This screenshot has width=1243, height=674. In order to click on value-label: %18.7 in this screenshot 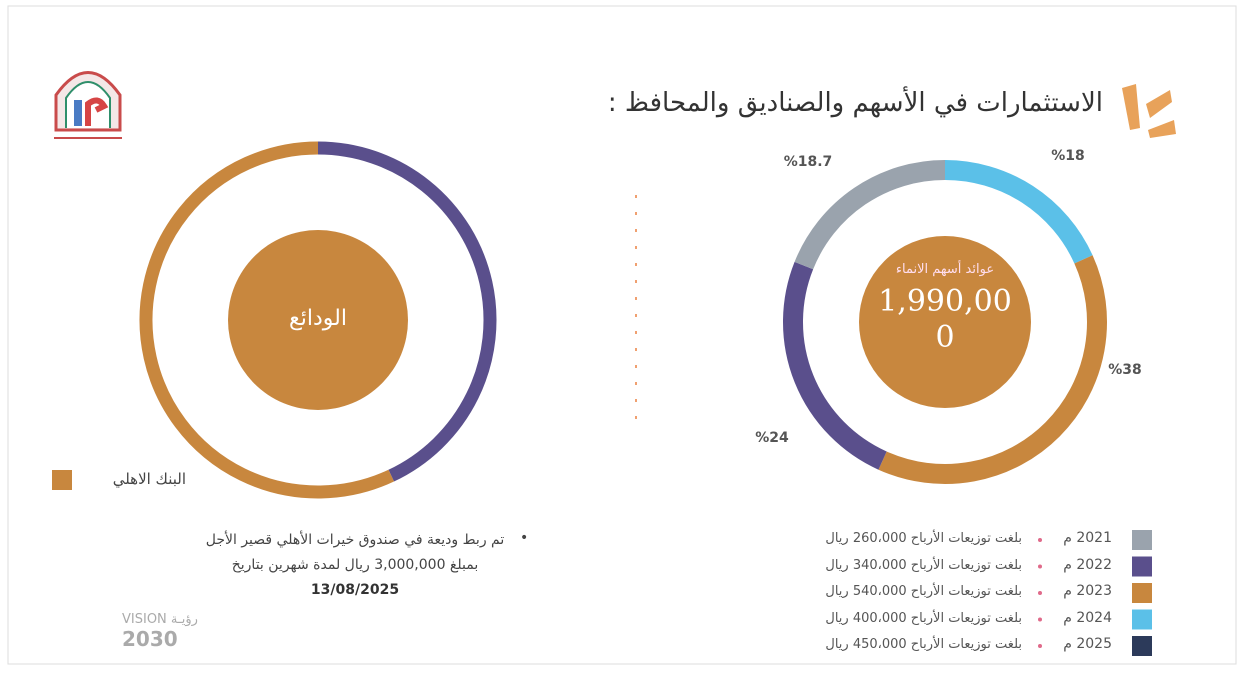, I will do `click(808, 162)`.